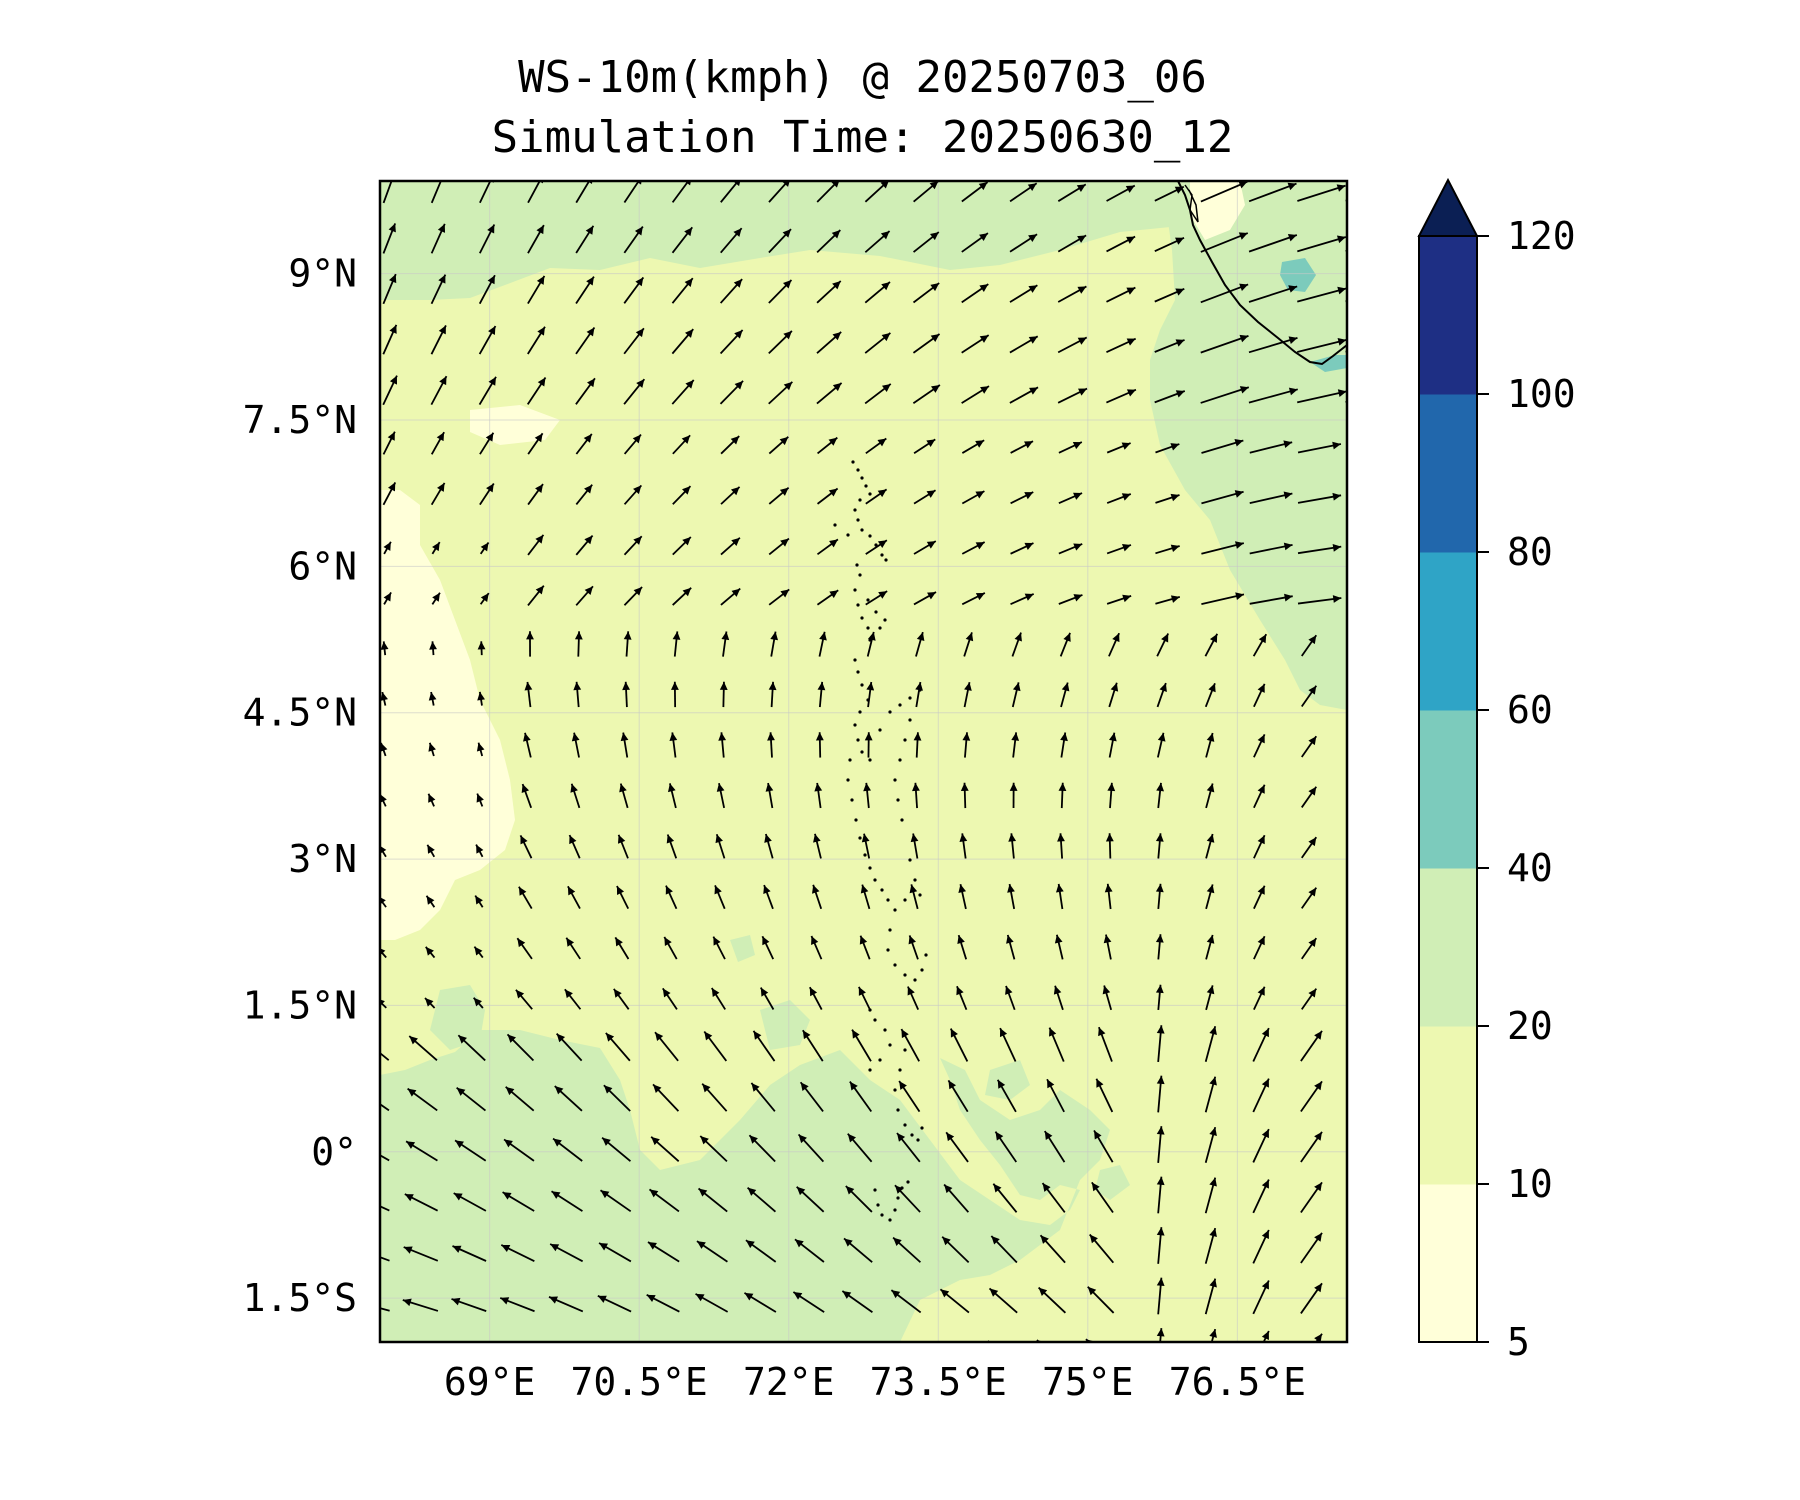 Image resolution: width=1800 pixels, height=1500 pixels. Describe the element at coordinates (1530, 710) in the screenshot. I see `colorbar-tick-label: 60` at that location.